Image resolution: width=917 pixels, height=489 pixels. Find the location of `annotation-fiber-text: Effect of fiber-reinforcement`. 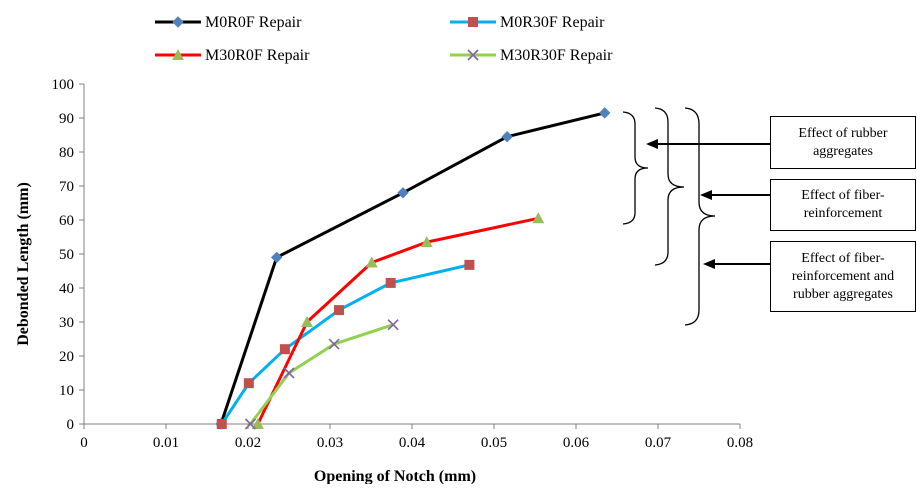

annotation-fiber-text: Effect of fiber-reinforcement is located at coordinates (843, 204).